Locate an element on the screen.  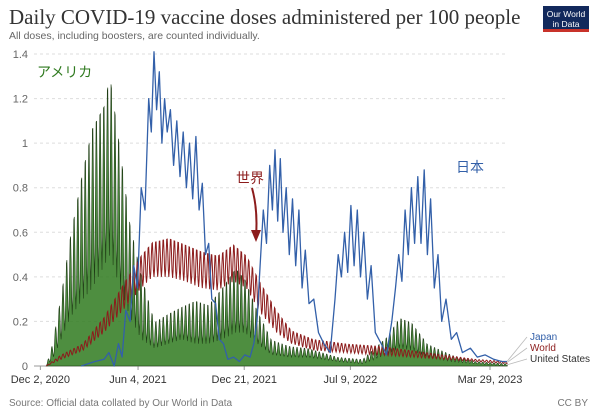
y-tick-label: 0.4 is located at coordinates (20, 278).